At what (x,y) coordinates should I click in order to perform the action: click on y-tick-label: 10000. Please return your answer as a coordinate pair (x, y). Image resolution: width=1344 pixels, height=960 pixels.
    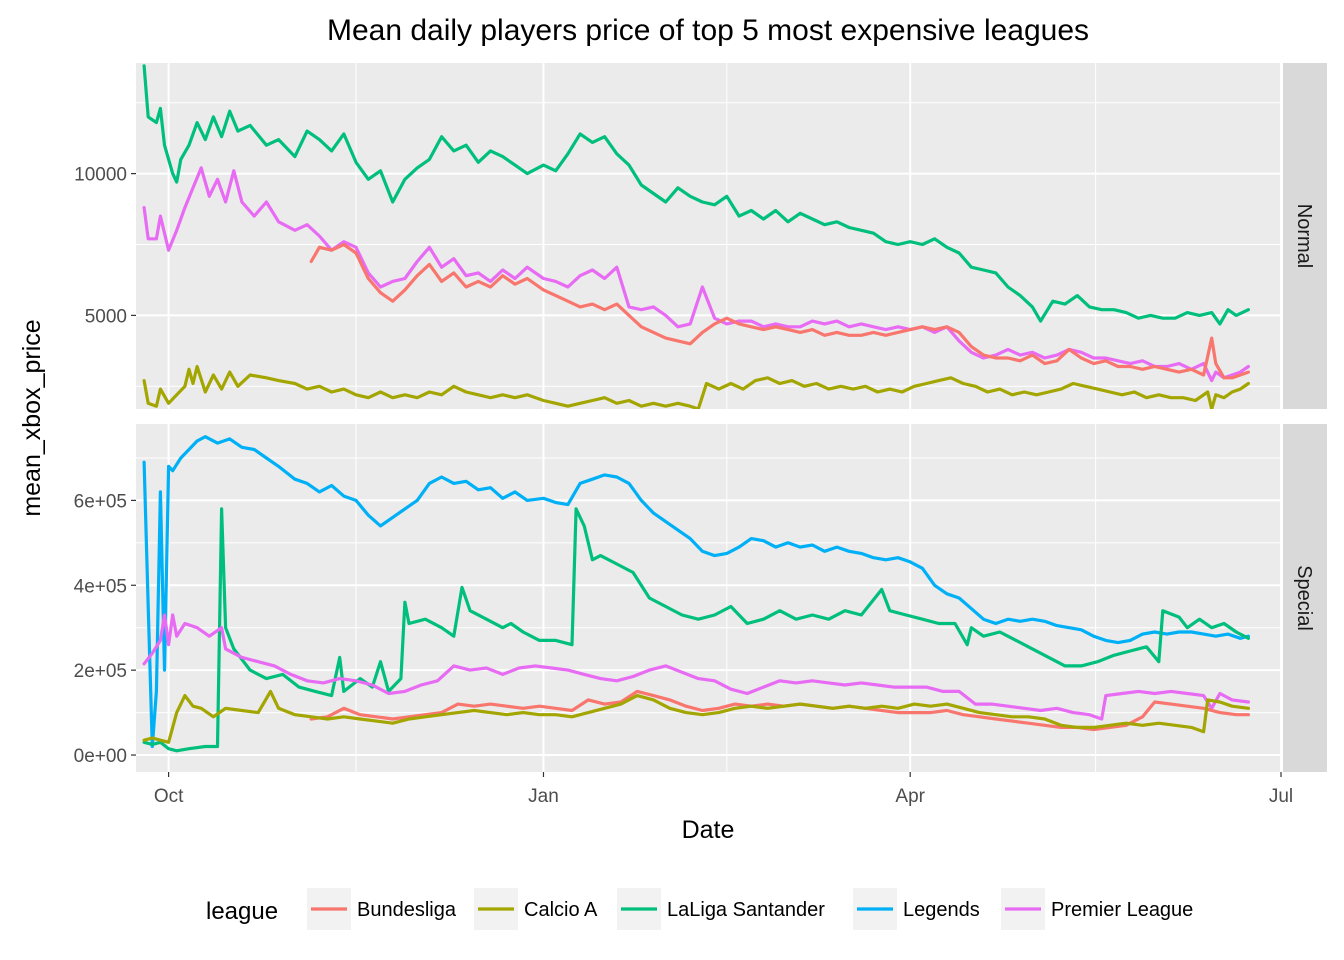
    Looking at the image, I should click on (100, 175).